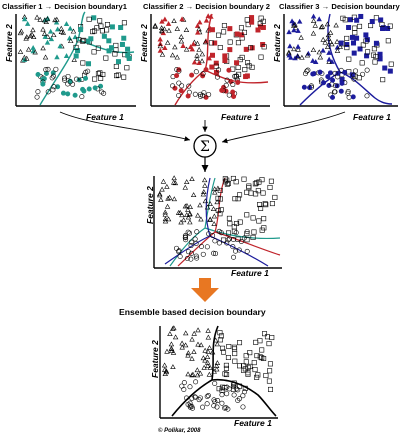  What do you see at coordinates (207, 6) in the screenshot?
I see `classifier2-title: Classifier 2 → Decision boundary 2` at bounding box center [207, 6].